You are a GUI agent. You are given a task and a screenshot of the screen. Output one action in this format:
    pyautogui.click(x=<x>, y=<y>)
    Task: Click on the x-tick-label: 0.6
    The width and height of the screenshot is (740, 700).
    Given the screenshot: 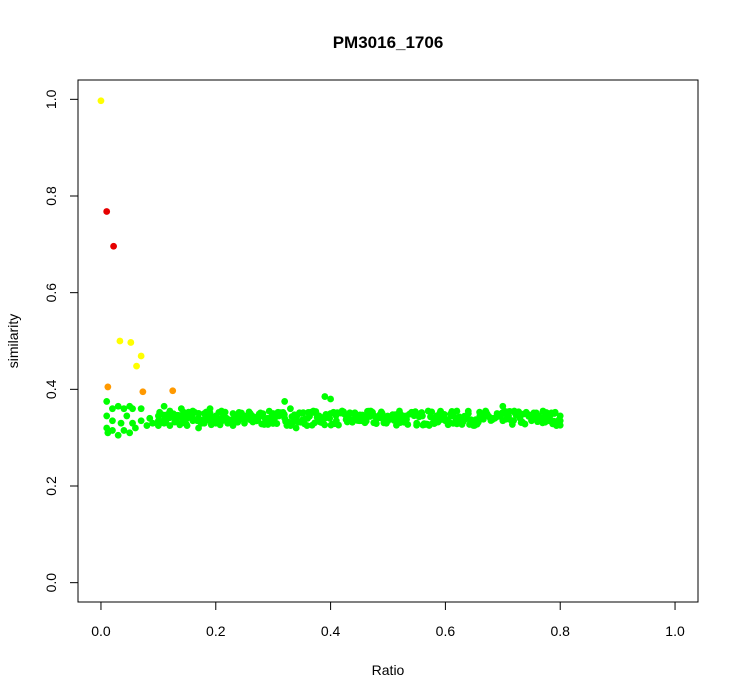 What is the action you would take?
    pyautogui.click(x=446, y=631)
    